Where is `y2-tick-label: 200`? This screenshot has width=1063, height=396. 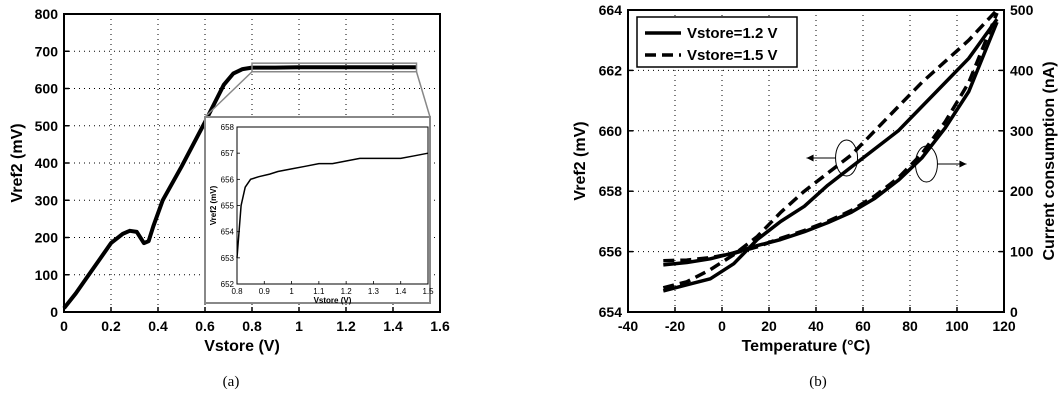 y2-tick-label: 200 is located at coordinates (1022, 191).